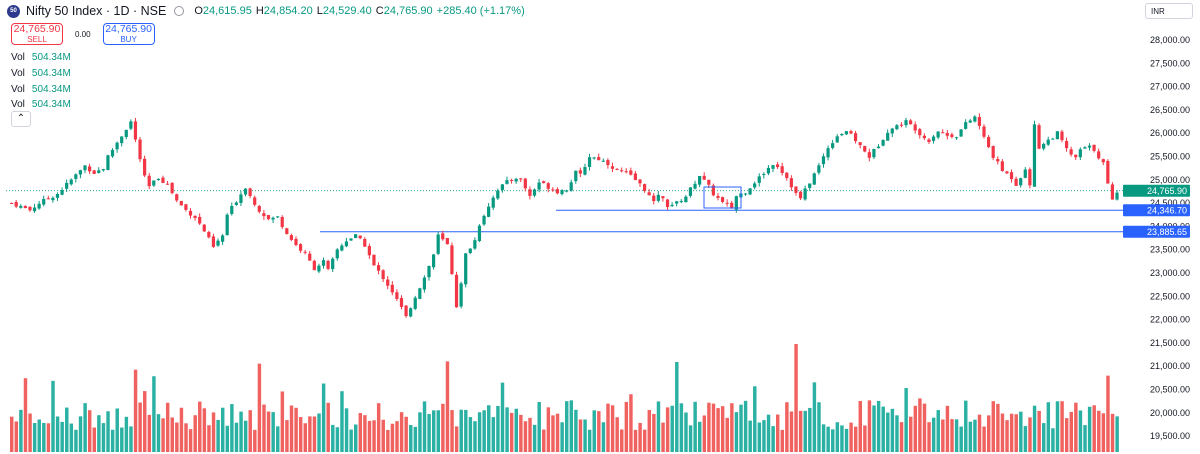  Describe the element at coordinates (96, 11) in the screenshot. I see `symbol-title: Nifty 50 Index · 1D · NSE` at that location.